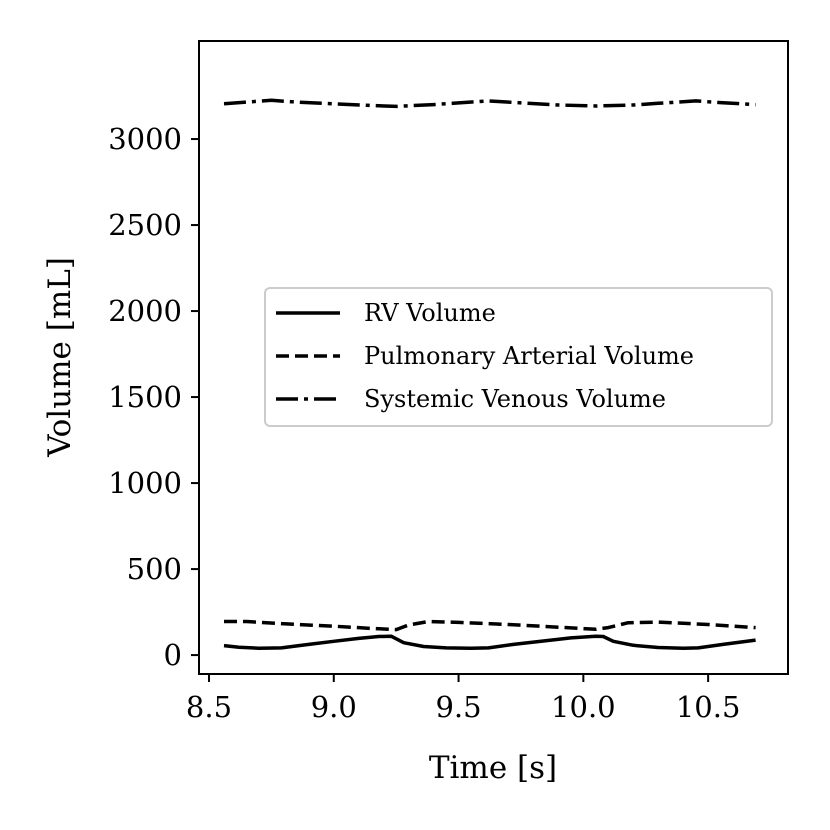 This screenshot has width=830, height=830. I want to click on legend-label-systemic-venous-volume: Systemic Venous Volume, so click(515, 399).